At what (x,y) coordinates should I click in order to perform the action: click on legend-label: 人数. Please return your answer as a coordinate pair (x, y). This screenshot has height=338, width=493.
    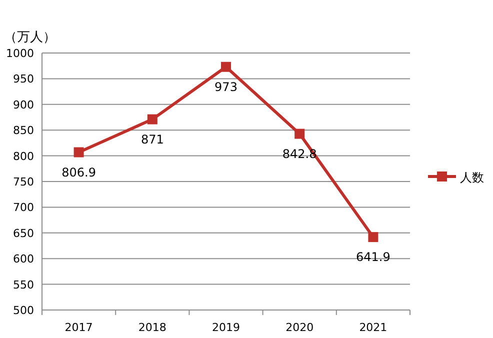
    Looking at the image, I should click on (472, 177).